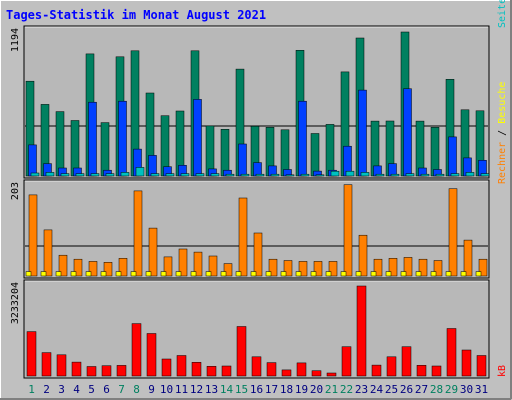  I want to click on x-tick-label: 26, so click(406, 389).